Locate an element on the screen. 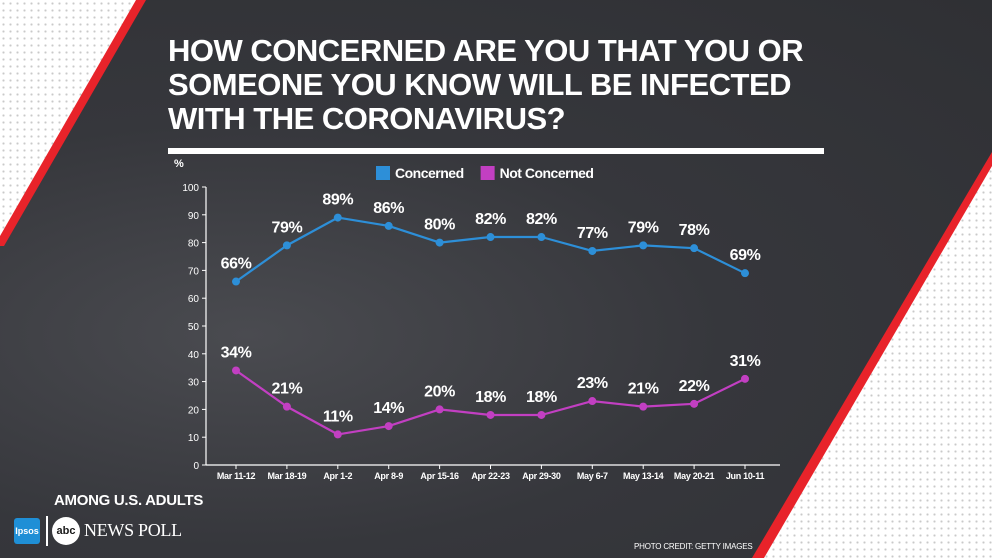  y-axis-label: % is located at coordinates (179, 164).